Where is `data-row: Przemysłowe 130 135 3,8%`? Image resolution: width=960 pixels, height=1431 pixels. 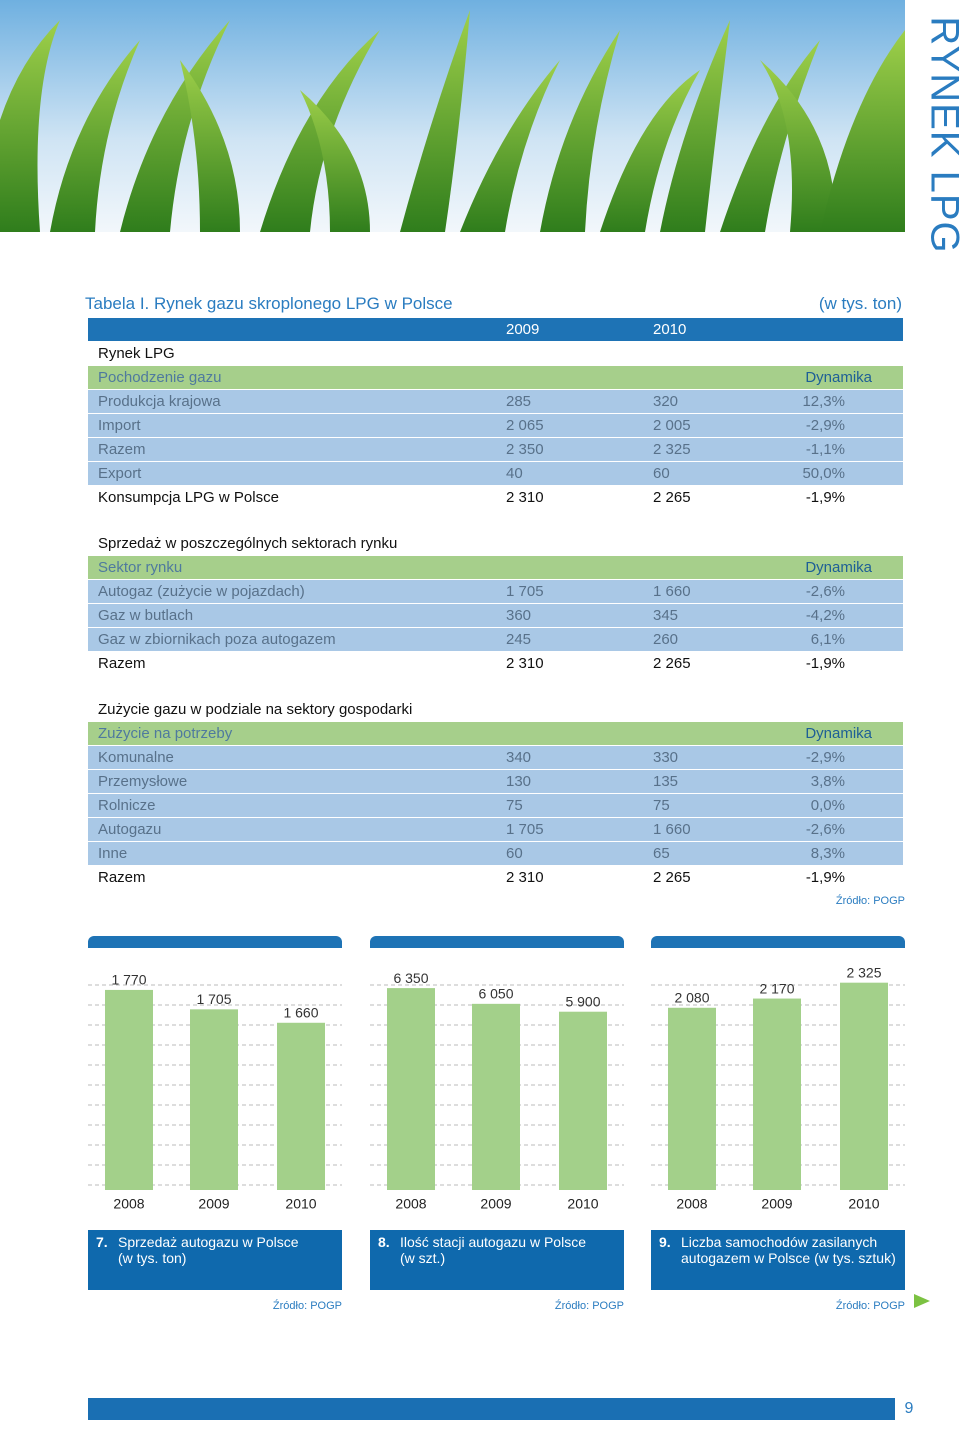
data-row: Przemysłowe 130 135 3,8% is located at coordinates (495, 781).